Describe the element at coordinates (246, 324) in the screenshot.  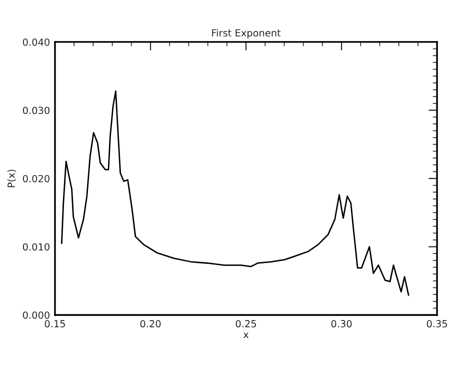
I see `x-tick-label: 0.25` at that location.